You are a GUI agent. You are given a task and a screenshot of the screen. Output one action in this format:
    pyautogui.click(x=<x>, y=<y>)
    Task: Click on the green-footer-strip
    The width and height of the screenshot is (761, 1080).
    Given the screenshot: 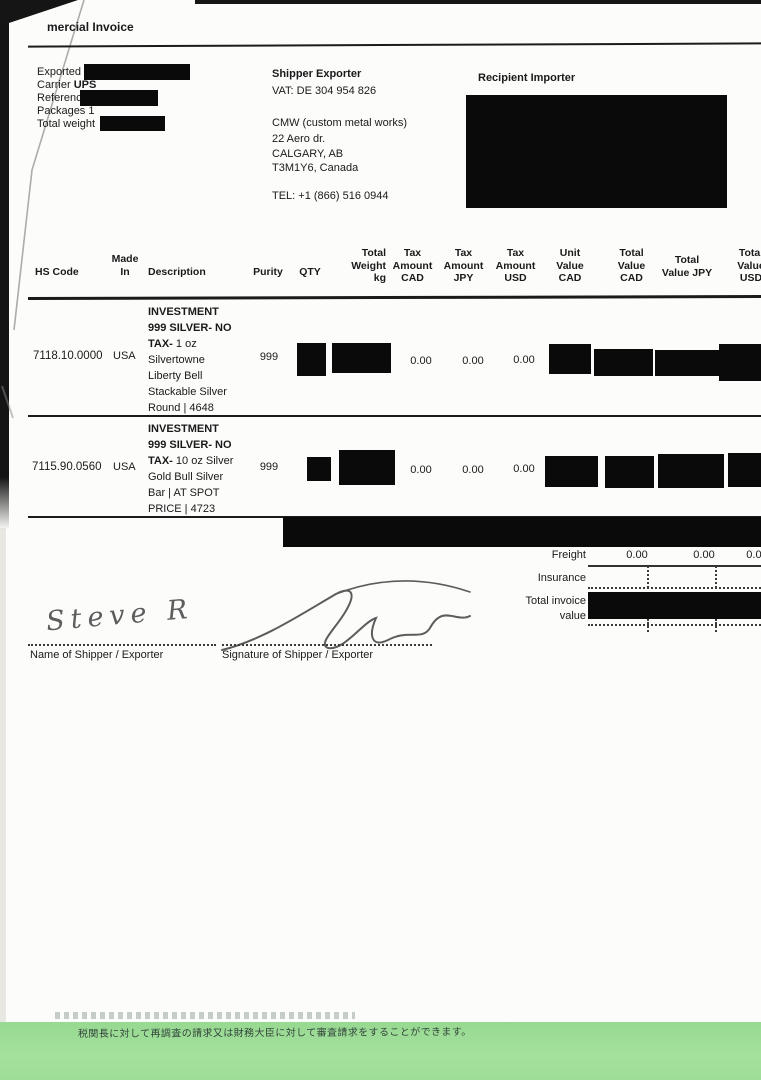 What is the action you would take?
    pyautogui.click(x=380, y=1051)
    